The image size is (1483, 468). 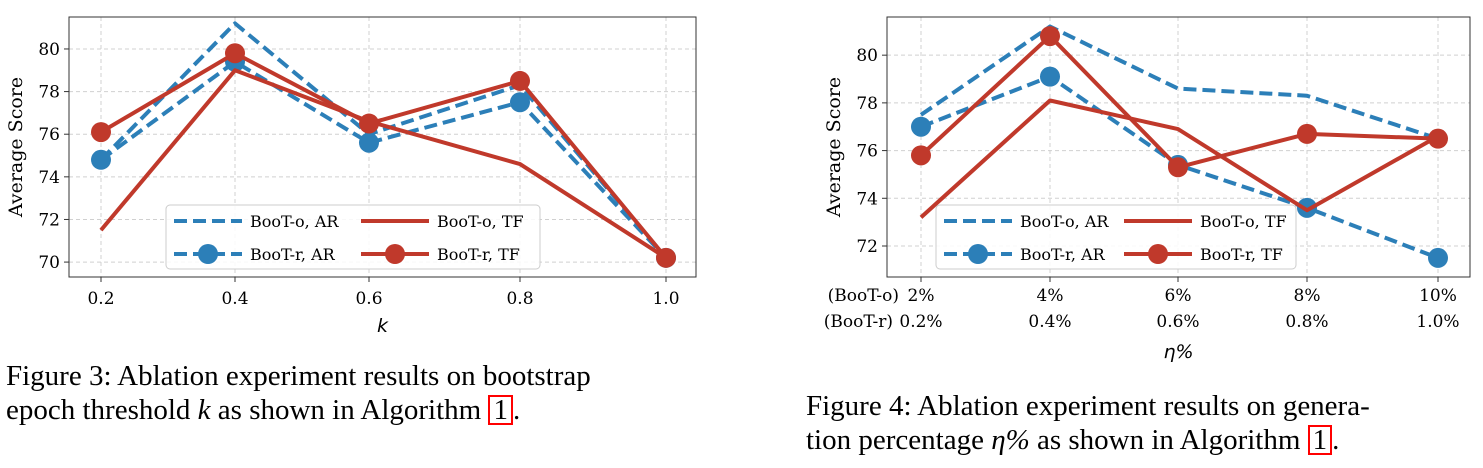 I want to click on caption-text: epoch threshold, so click(x=102, y=410).